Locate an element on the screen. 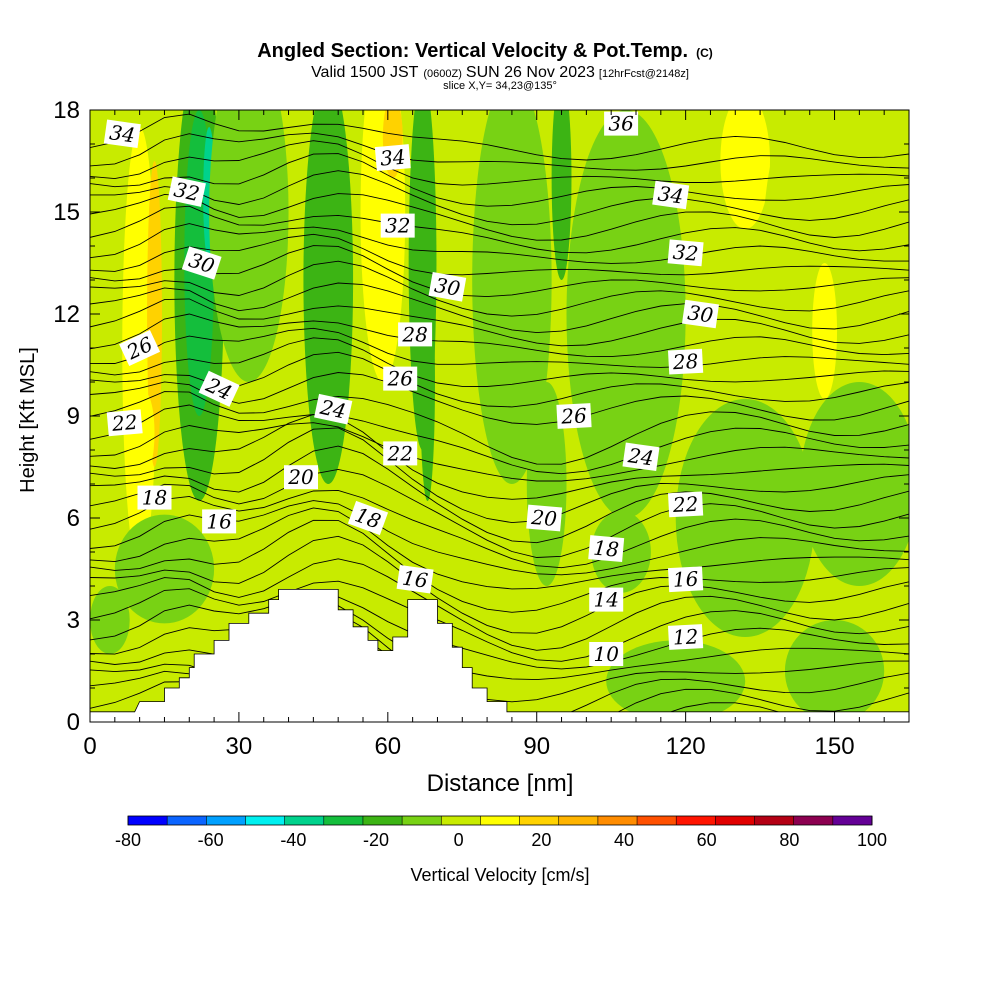 The width and height of the screenshot is (1000, 1005). theta-label-text: 10 is located at coordinates (606, 654).